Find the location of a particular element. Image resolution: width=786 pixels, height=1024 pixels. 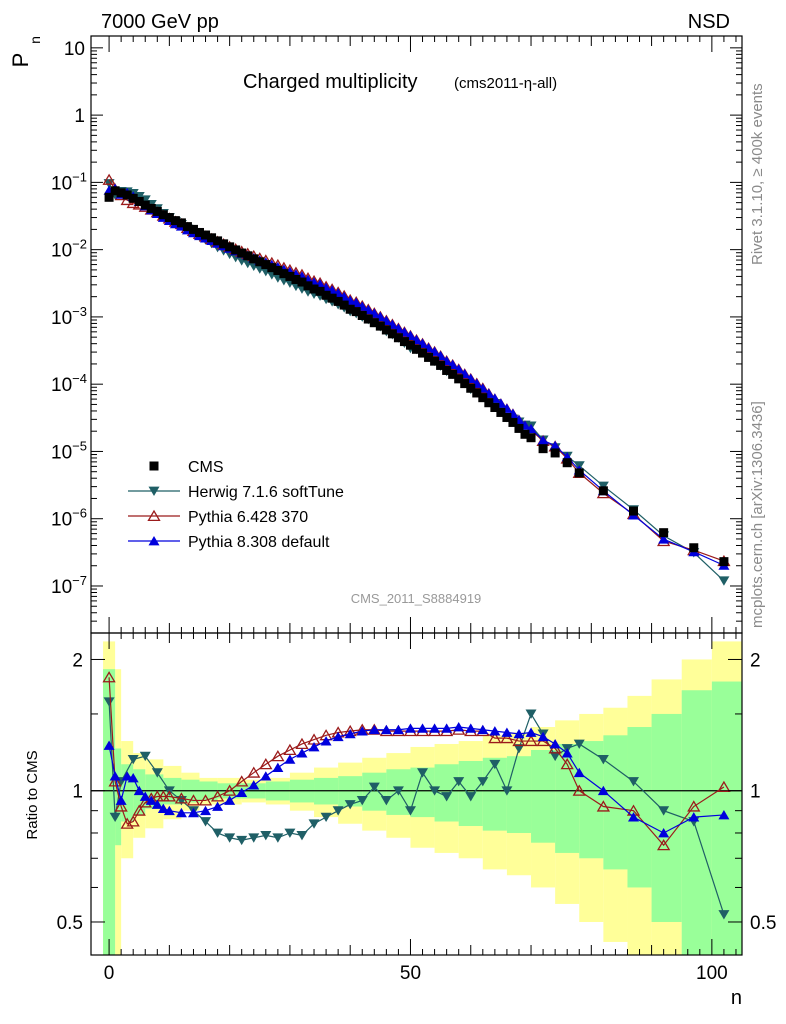

legend-label: Pythia 6.428 370 is located at coordinates (248, 517).